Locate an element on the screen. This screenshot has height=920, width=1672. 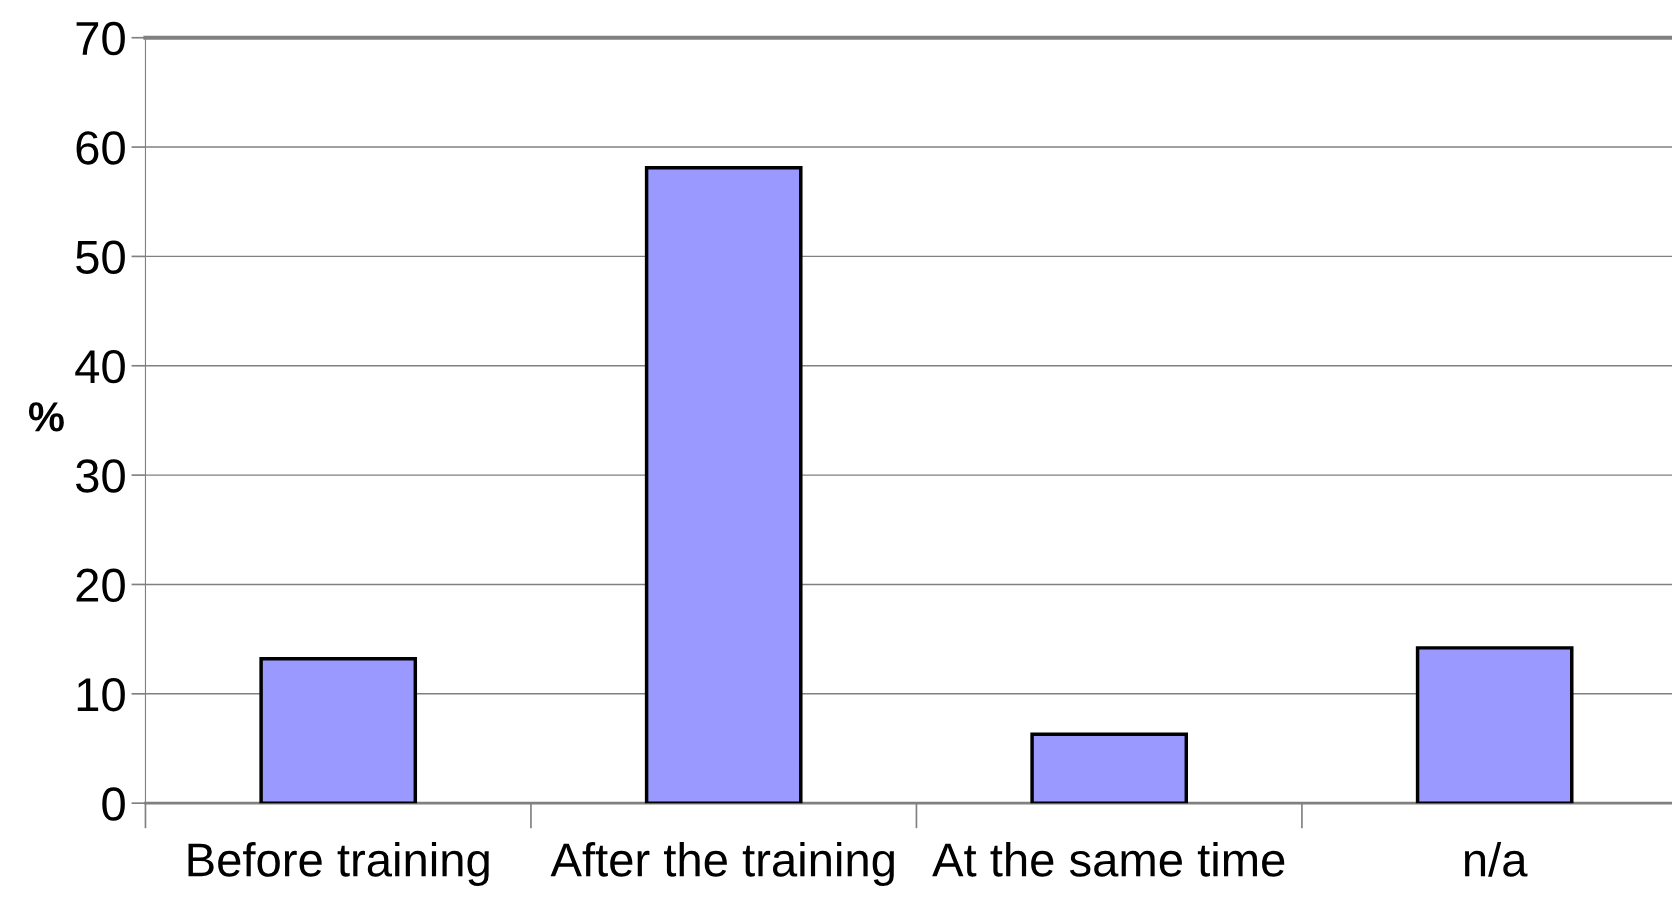
y-tick-label: 50 is located at coordinates (100, 257).